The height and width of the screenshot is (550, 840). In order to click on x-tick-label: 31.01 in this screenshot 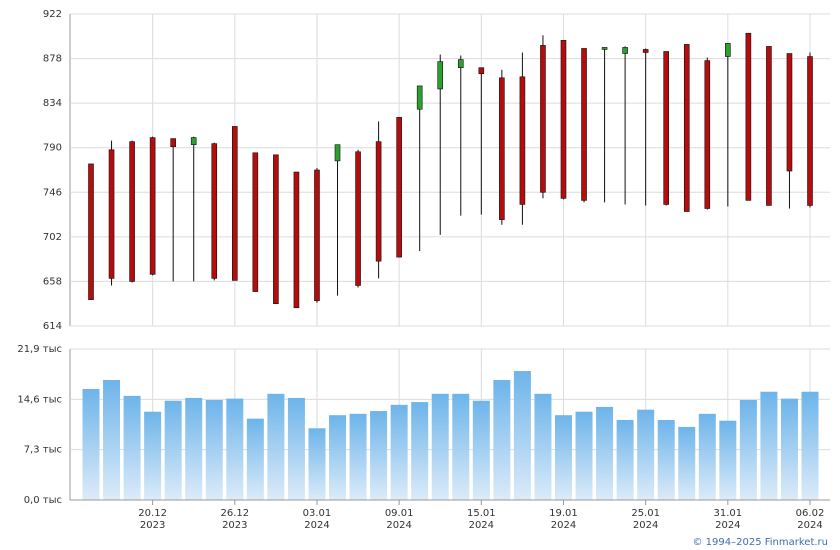, I will do `click(728, 513)`.